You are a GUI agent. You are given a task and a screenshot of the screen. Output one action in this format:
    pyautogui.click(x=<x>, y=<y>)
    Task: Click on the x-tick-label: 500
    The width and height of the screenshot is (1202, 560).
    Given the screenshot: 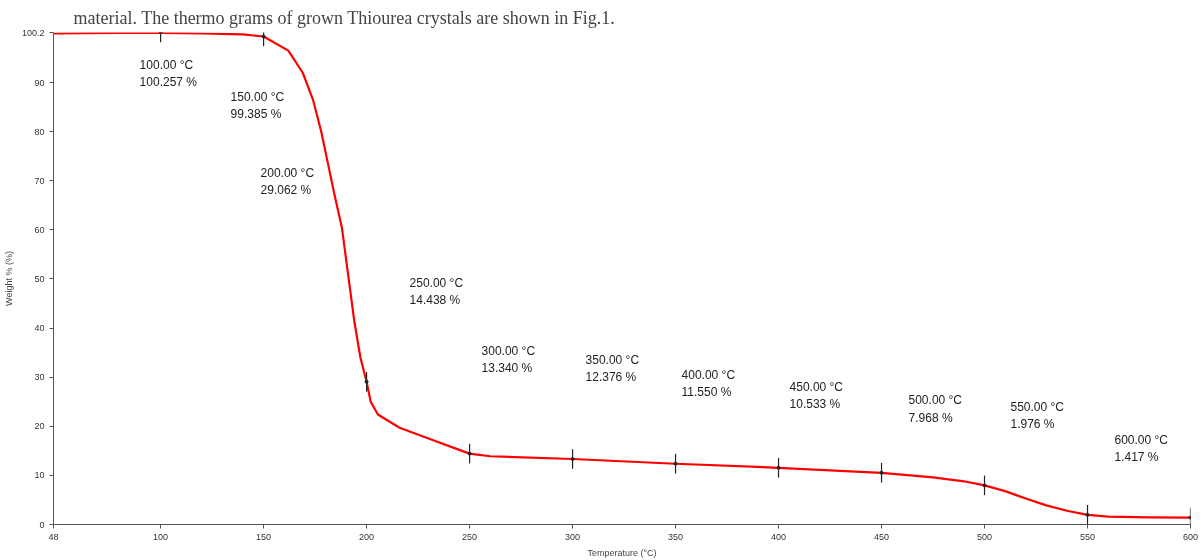 What is the action you would take?
    pyautogui.click(x=985, y=536)
    